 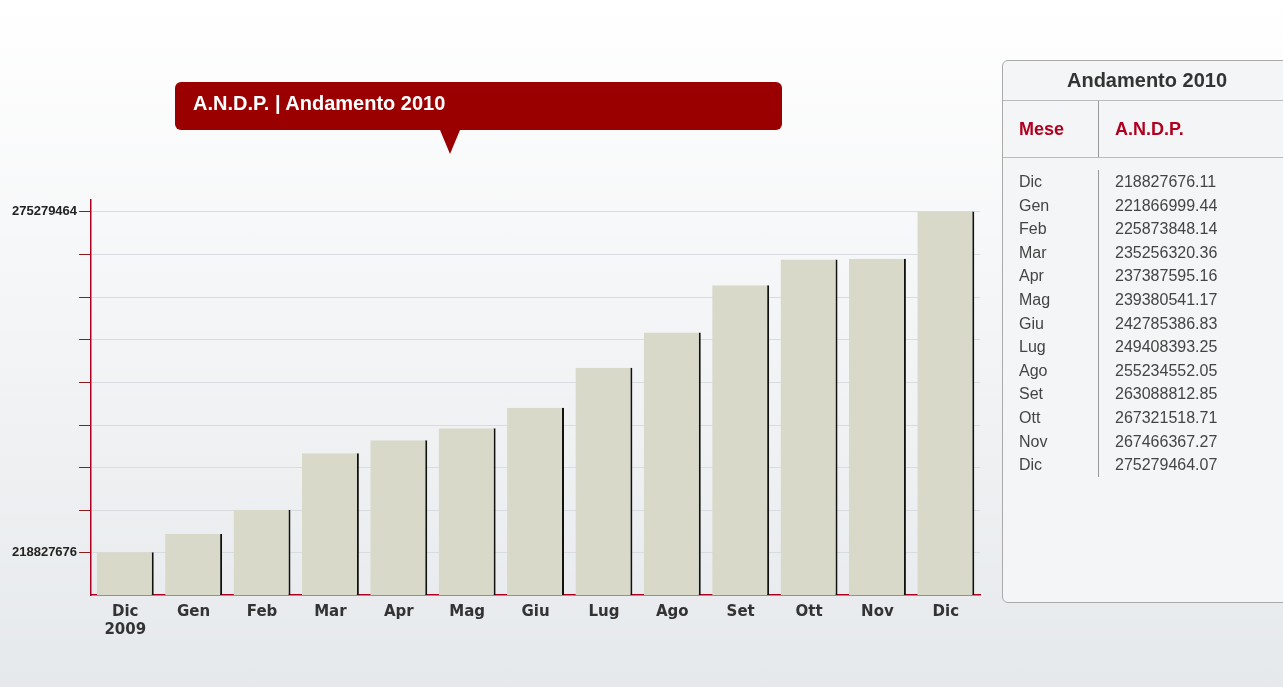 I want to click on category-label: Apr, so click(x=1032, y=276).